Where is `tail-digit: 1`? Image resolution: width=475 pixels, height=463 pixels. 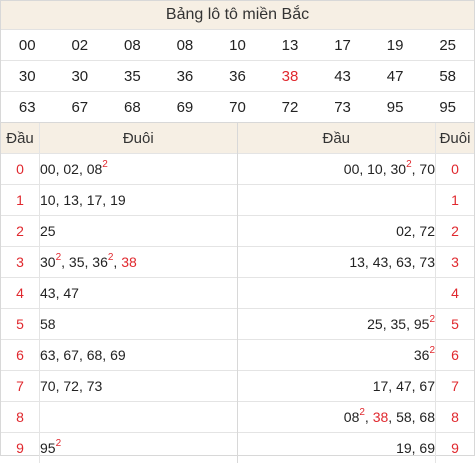 tail-digit: 1 is located at coordinates (455, 200).